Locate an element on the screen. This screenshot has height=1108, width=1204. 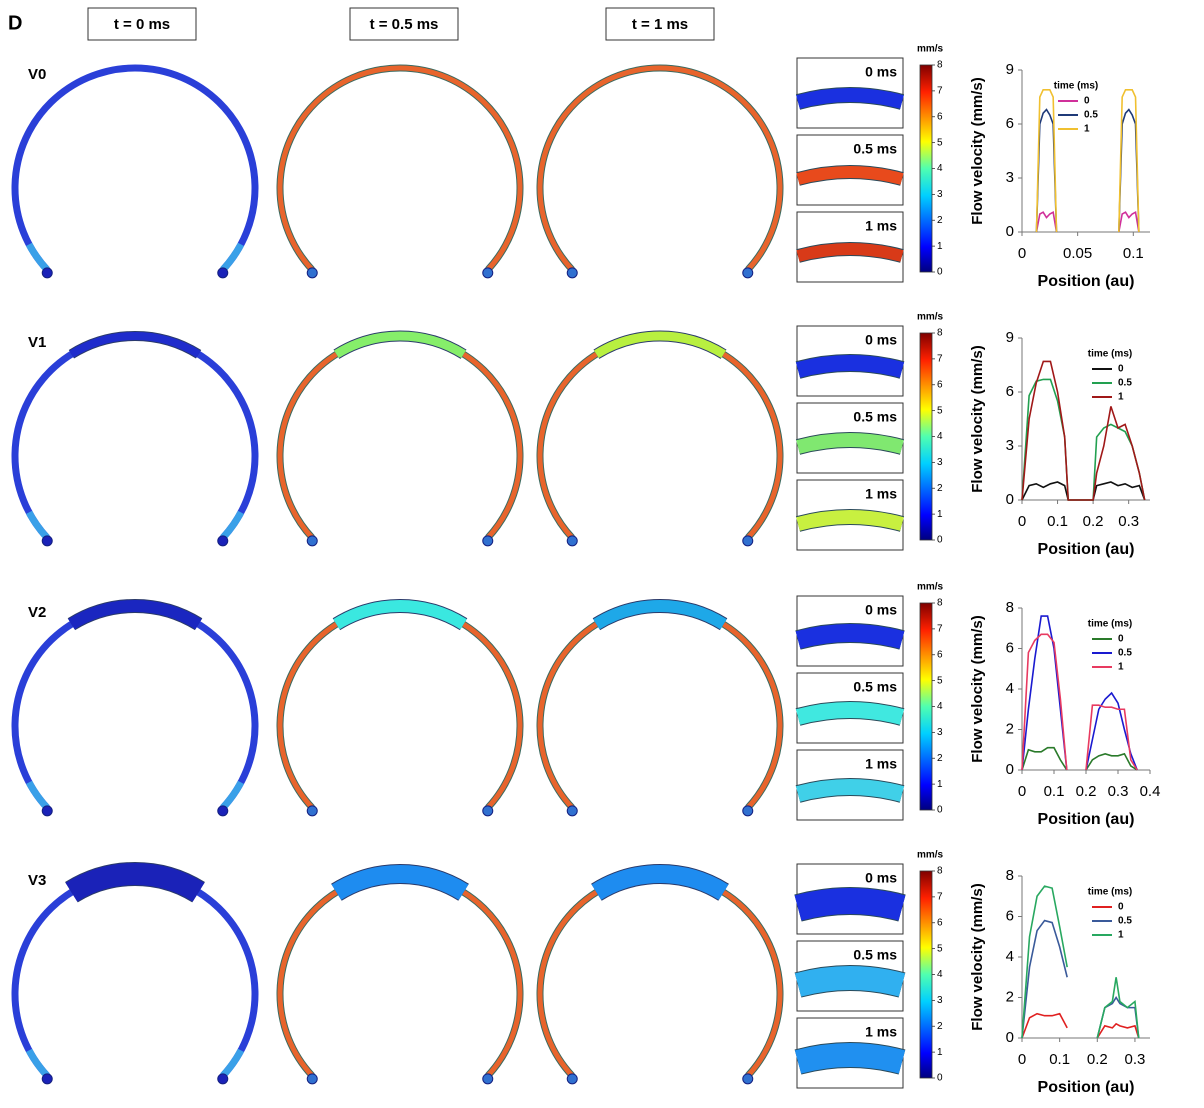
panel-label: D is located at coordinates (15, 23).